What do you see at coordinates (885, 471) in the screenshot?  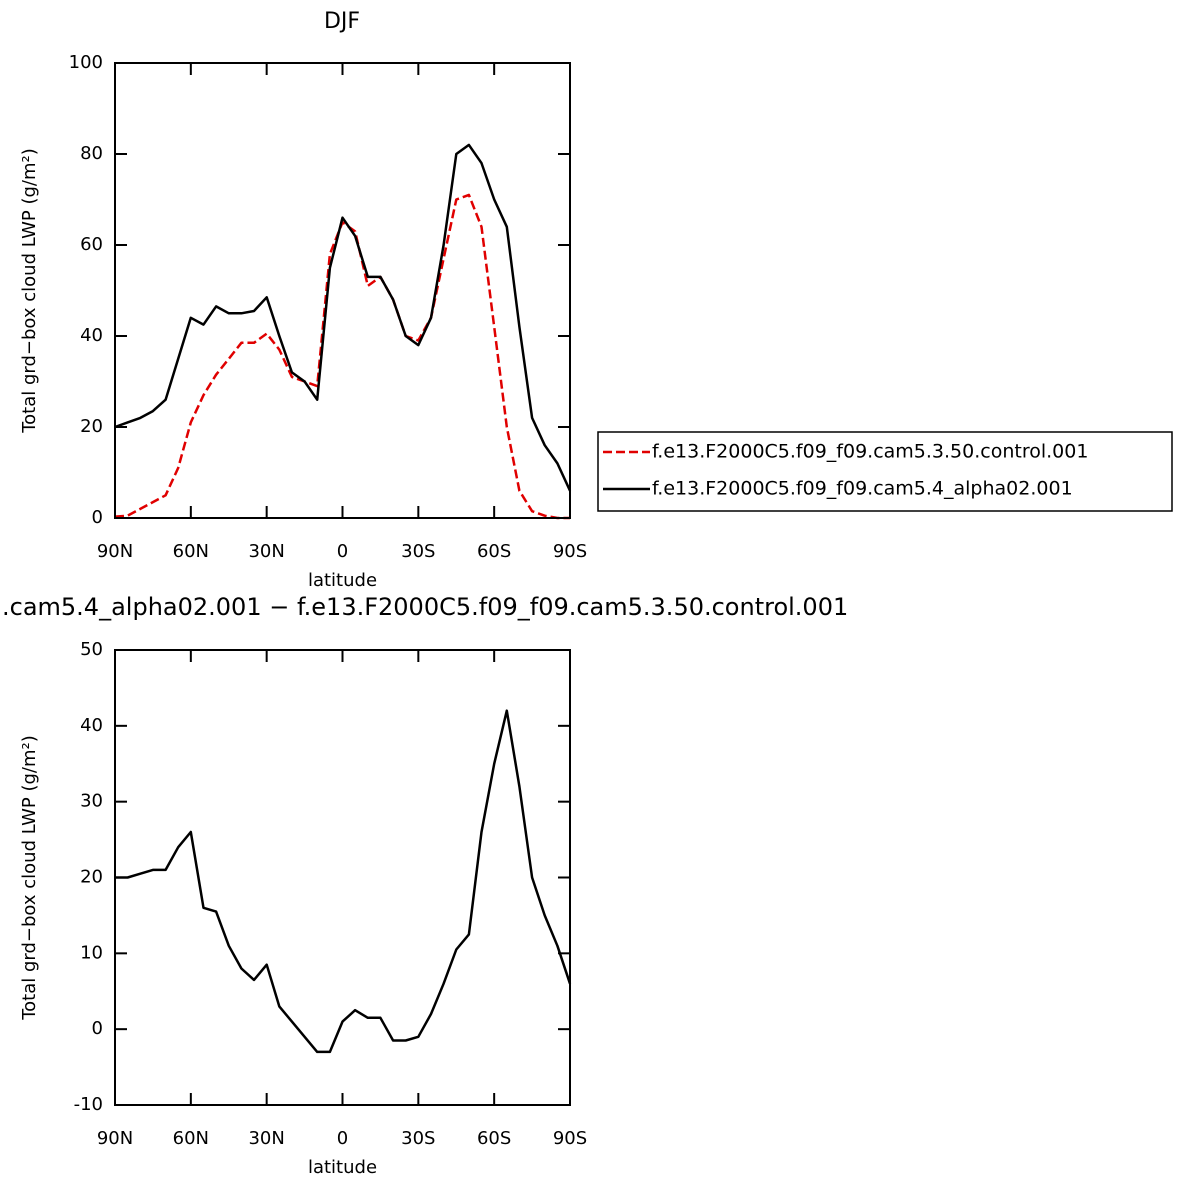 I see `legend-box` at bounding box center [885, 471].